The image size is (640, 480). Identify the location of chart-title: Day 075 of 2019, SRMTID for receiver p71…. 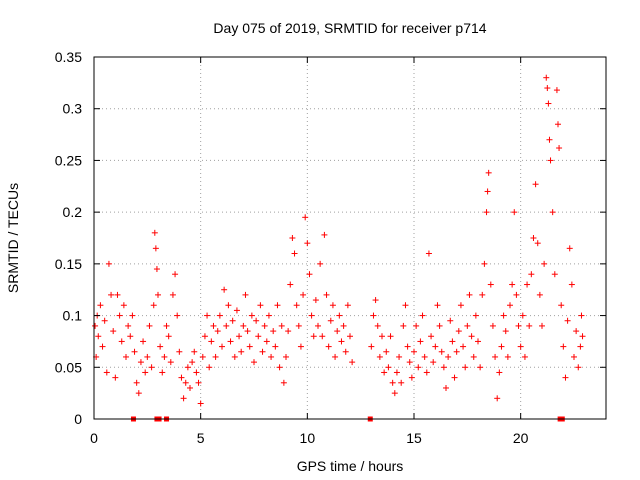
(349, 28).